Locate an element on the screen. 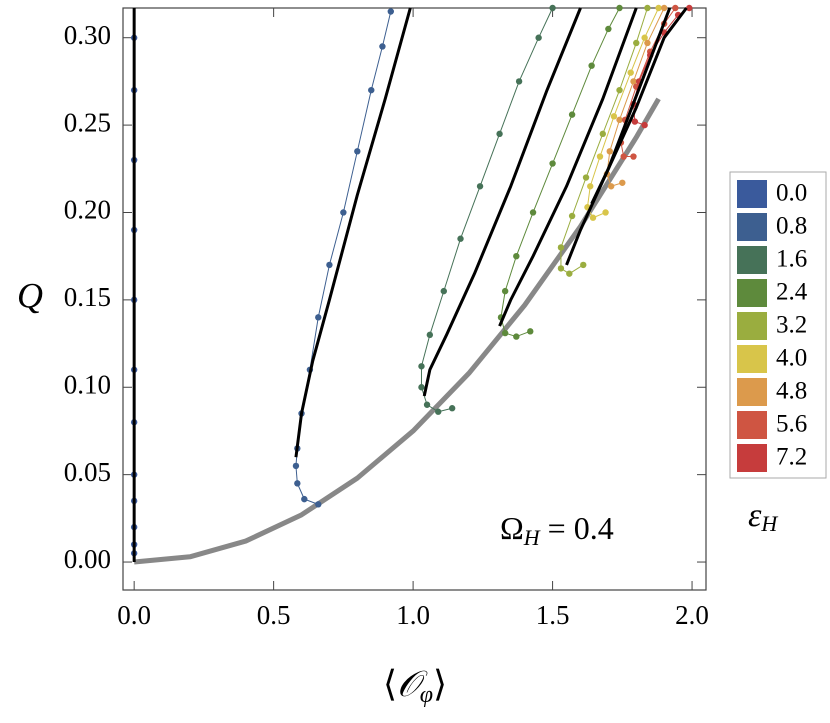  y-tick-label: 0.15 is located at coordinates (87, 297).